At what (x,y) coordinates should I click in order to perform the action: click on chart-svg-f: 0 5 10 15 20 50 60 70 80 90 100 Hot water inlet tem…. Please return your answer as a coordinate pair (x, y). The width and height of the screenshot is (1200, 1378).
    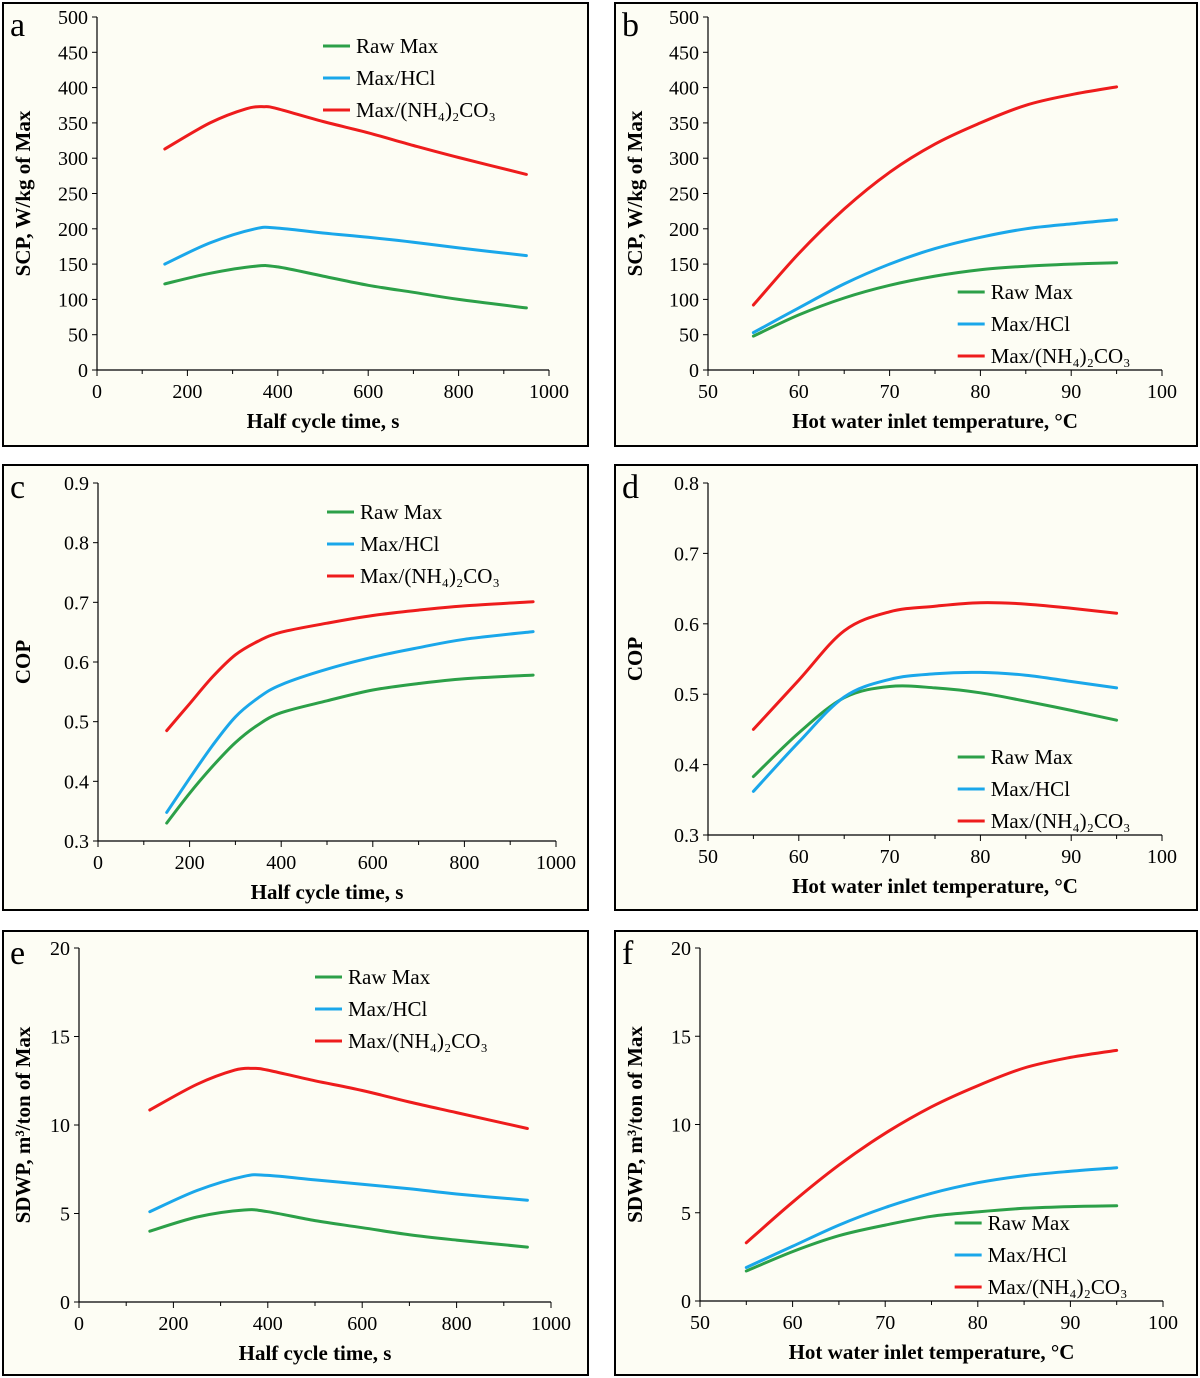
    Looking at the image, I should click on (900, 1149).